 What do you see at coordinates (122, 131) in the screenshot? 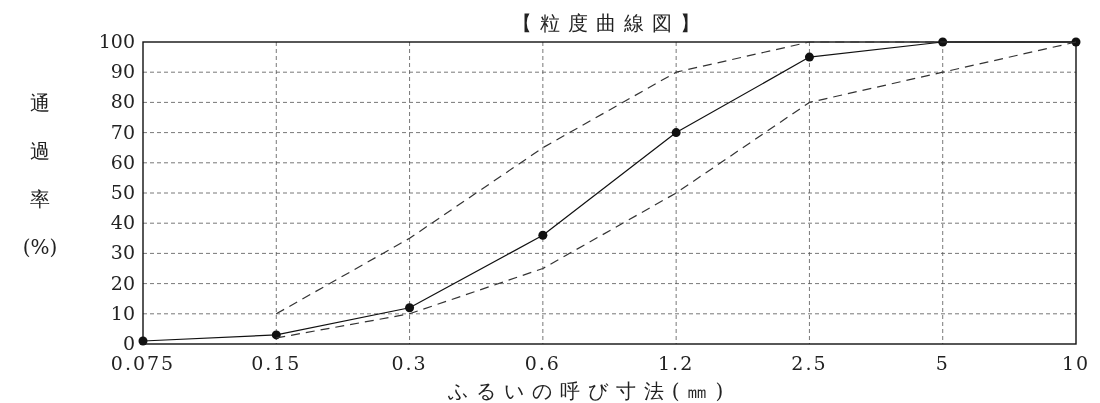
I see `y-tick-label: 70` at bounding box center [122, 131].